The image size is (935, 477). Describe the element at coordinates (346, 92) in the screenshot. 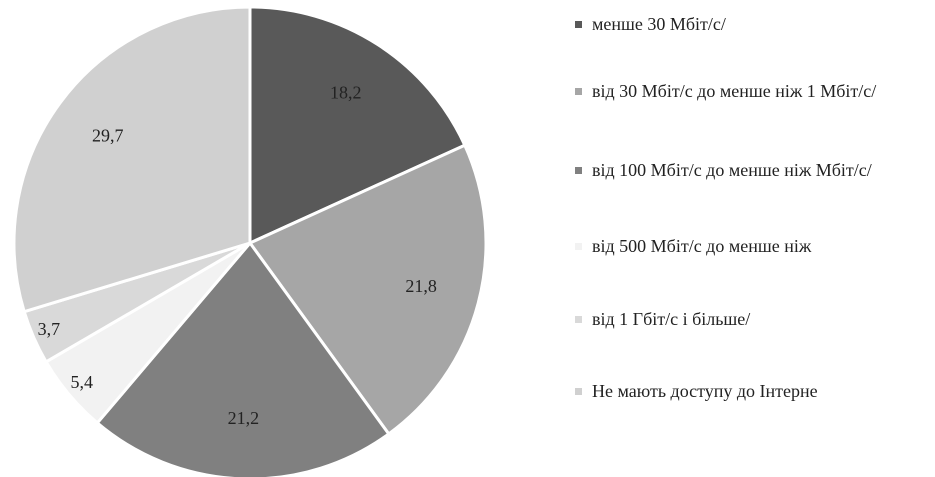

I see `data-label: 18,2` at that location.